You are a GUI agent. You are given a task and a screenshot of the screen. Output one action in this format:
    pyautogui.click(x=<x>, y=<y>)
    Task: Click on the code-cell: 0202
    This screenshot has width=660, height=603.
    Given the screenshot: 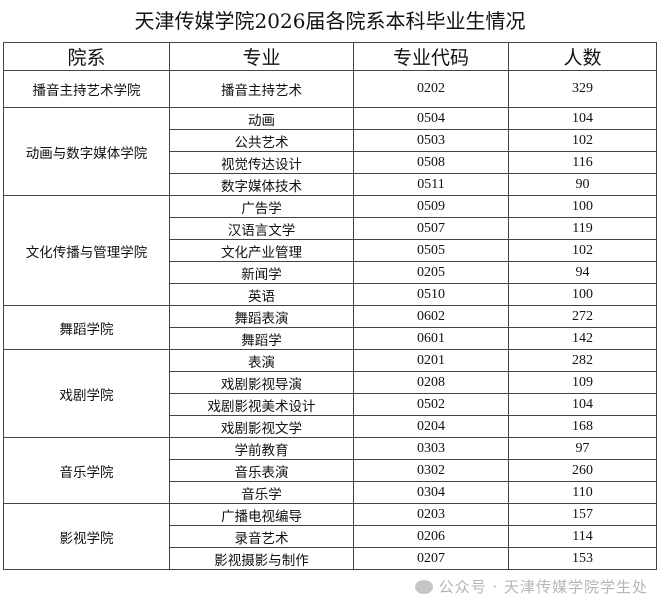 What is the action you would take?
    pyautogui.click(x=431, y=89)
    